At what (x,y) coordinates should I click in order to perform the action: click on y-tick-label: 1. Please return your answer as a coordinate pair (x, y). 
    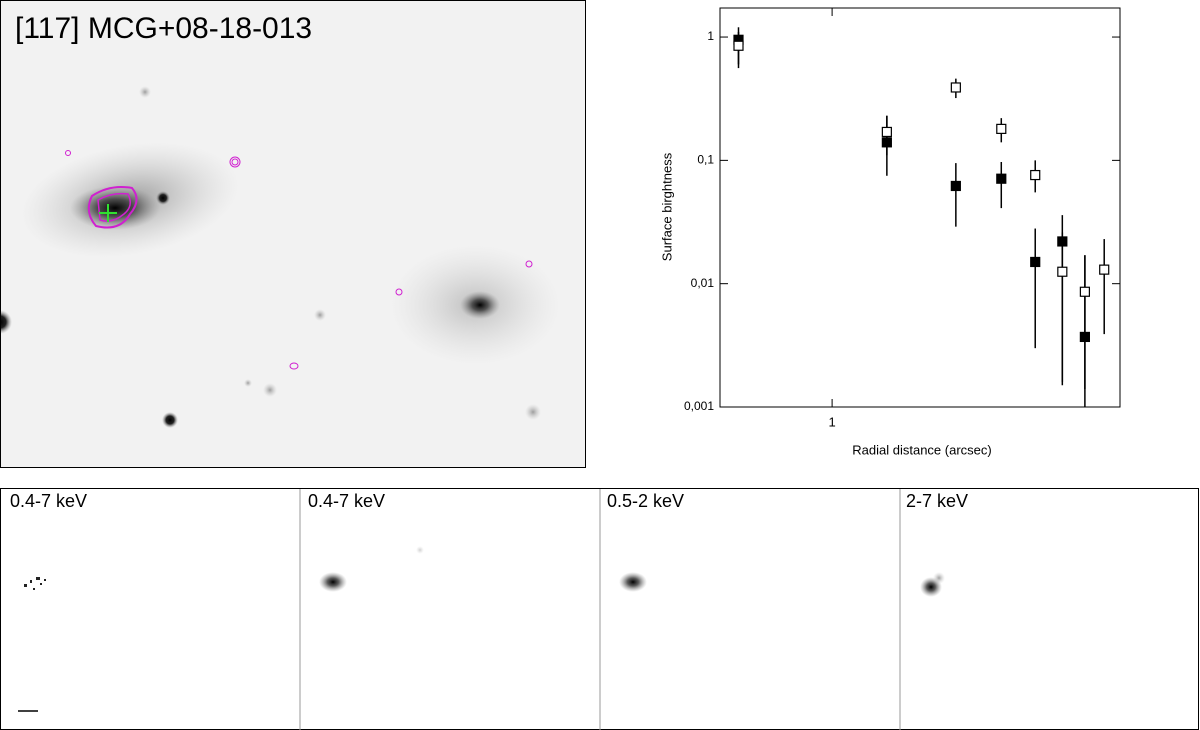
    Looking at the image, I should click on (710, 36).